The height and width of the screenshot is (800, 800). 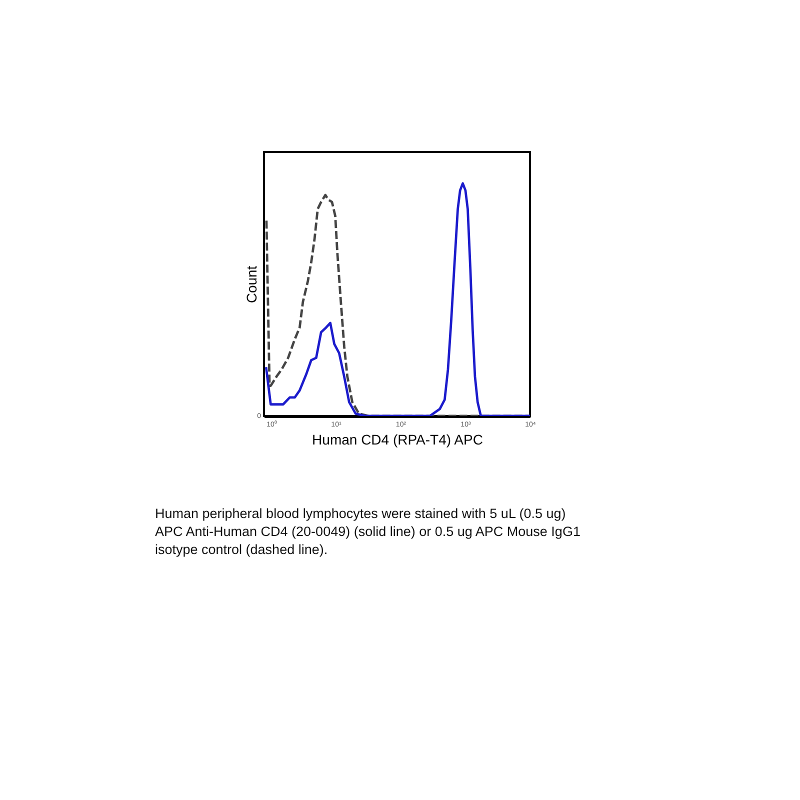 What do you see at coordinates (397, 440) in the screenshot?
I see `x-axis-title: Human CD4 (RPA-T4) APC` at bounding box center [397, 440].